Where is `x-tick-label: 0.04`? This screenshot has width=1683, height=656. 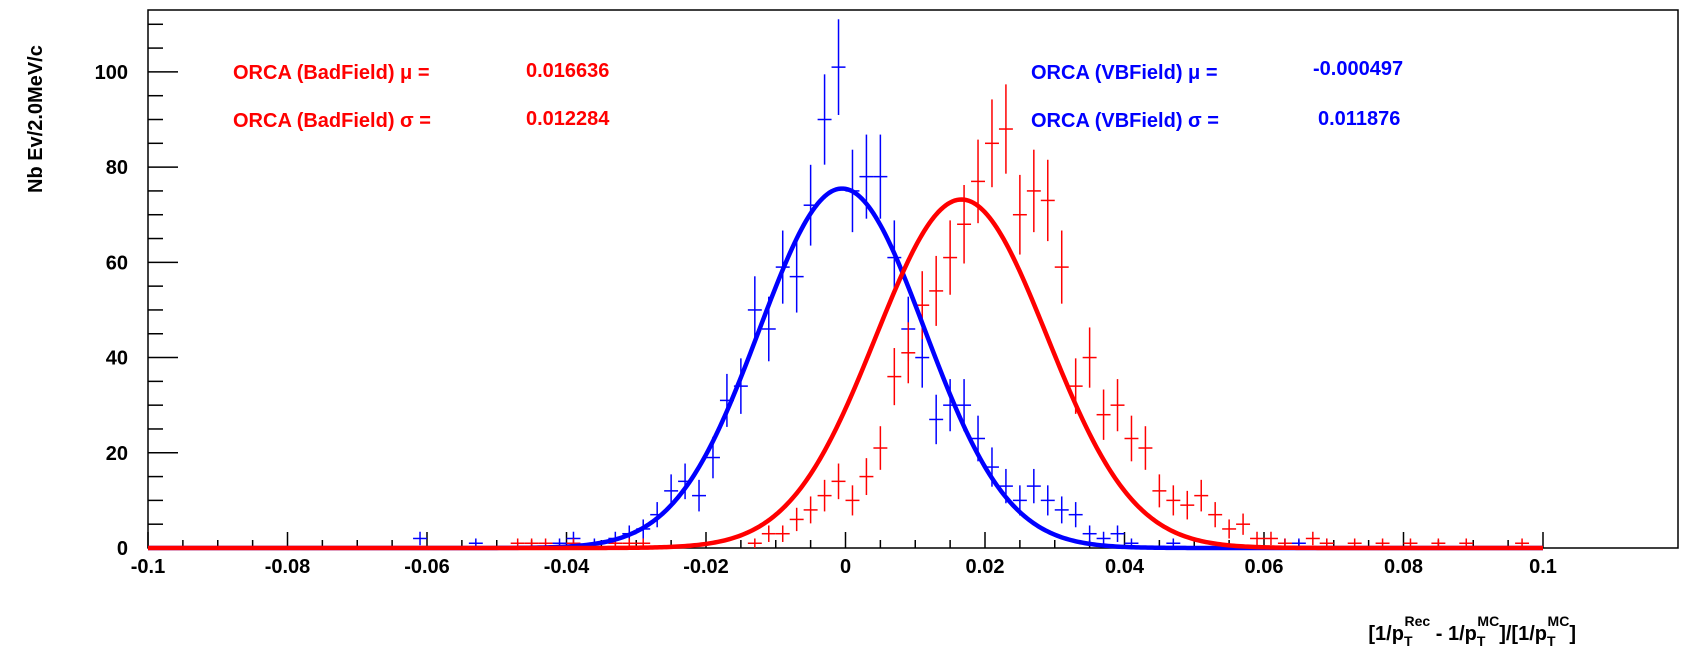
x-tick-label: 0.04 is located at coordinates (1125, 567).